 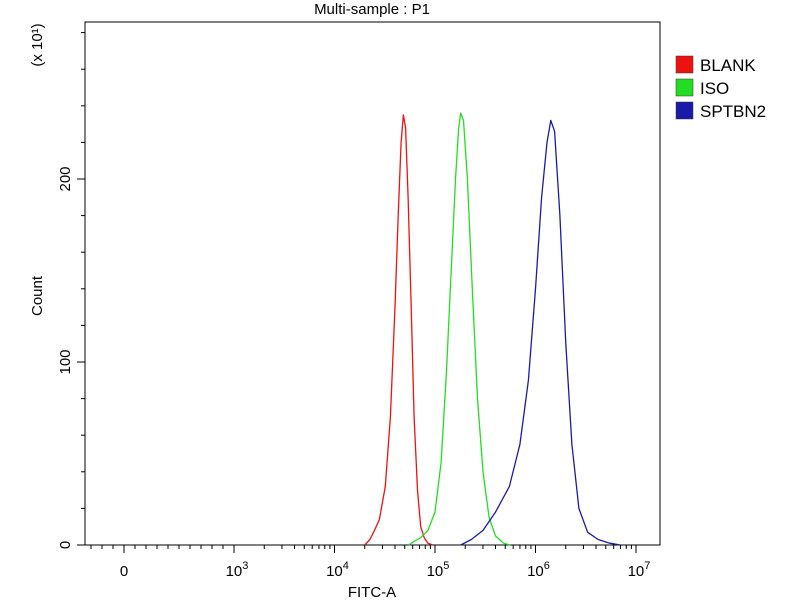 I want to click on series-line-blank, so click(x=399, y=330).